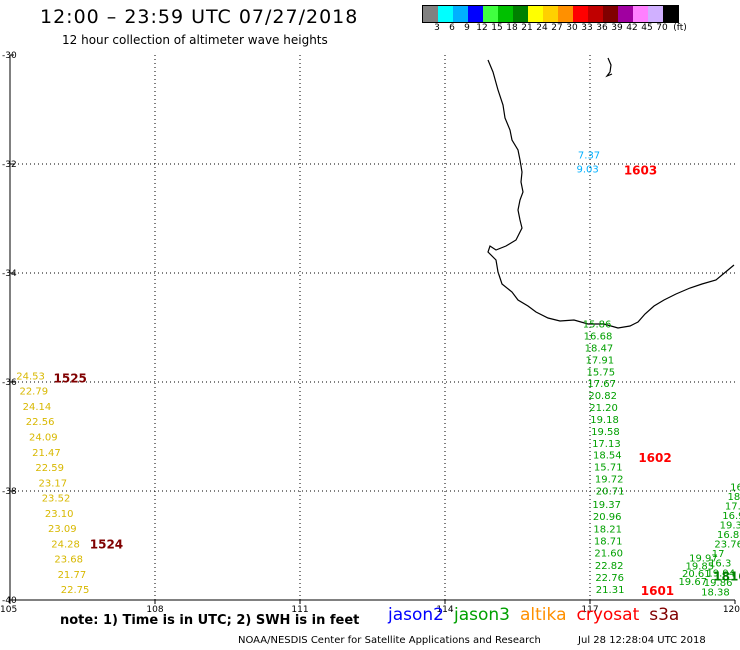 Image resolution: width=740 pixels, height=650 pixels. I want to click on lat-label: -34, so click(9, 274).